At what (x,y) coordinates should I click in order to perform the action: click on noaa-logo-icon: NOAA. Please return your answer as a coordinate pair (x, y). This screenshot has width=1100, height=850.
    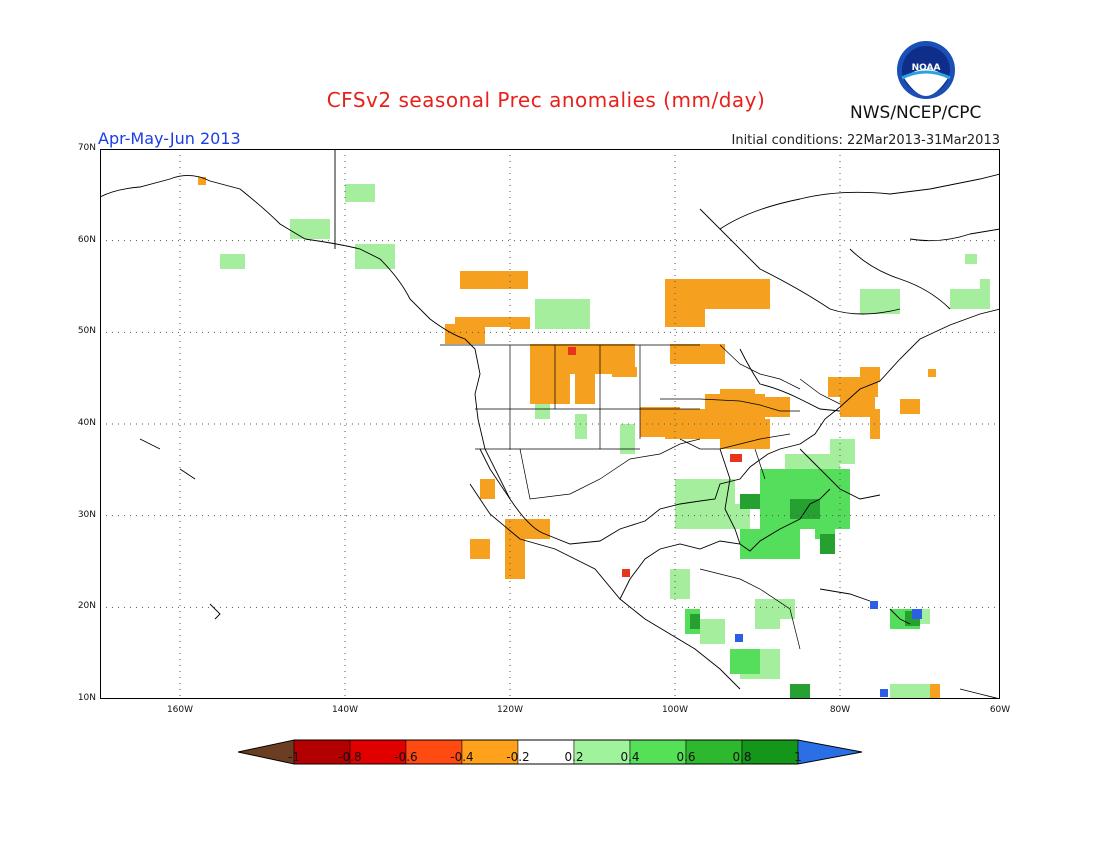
    Looking at the image, I should click on (926, 70).